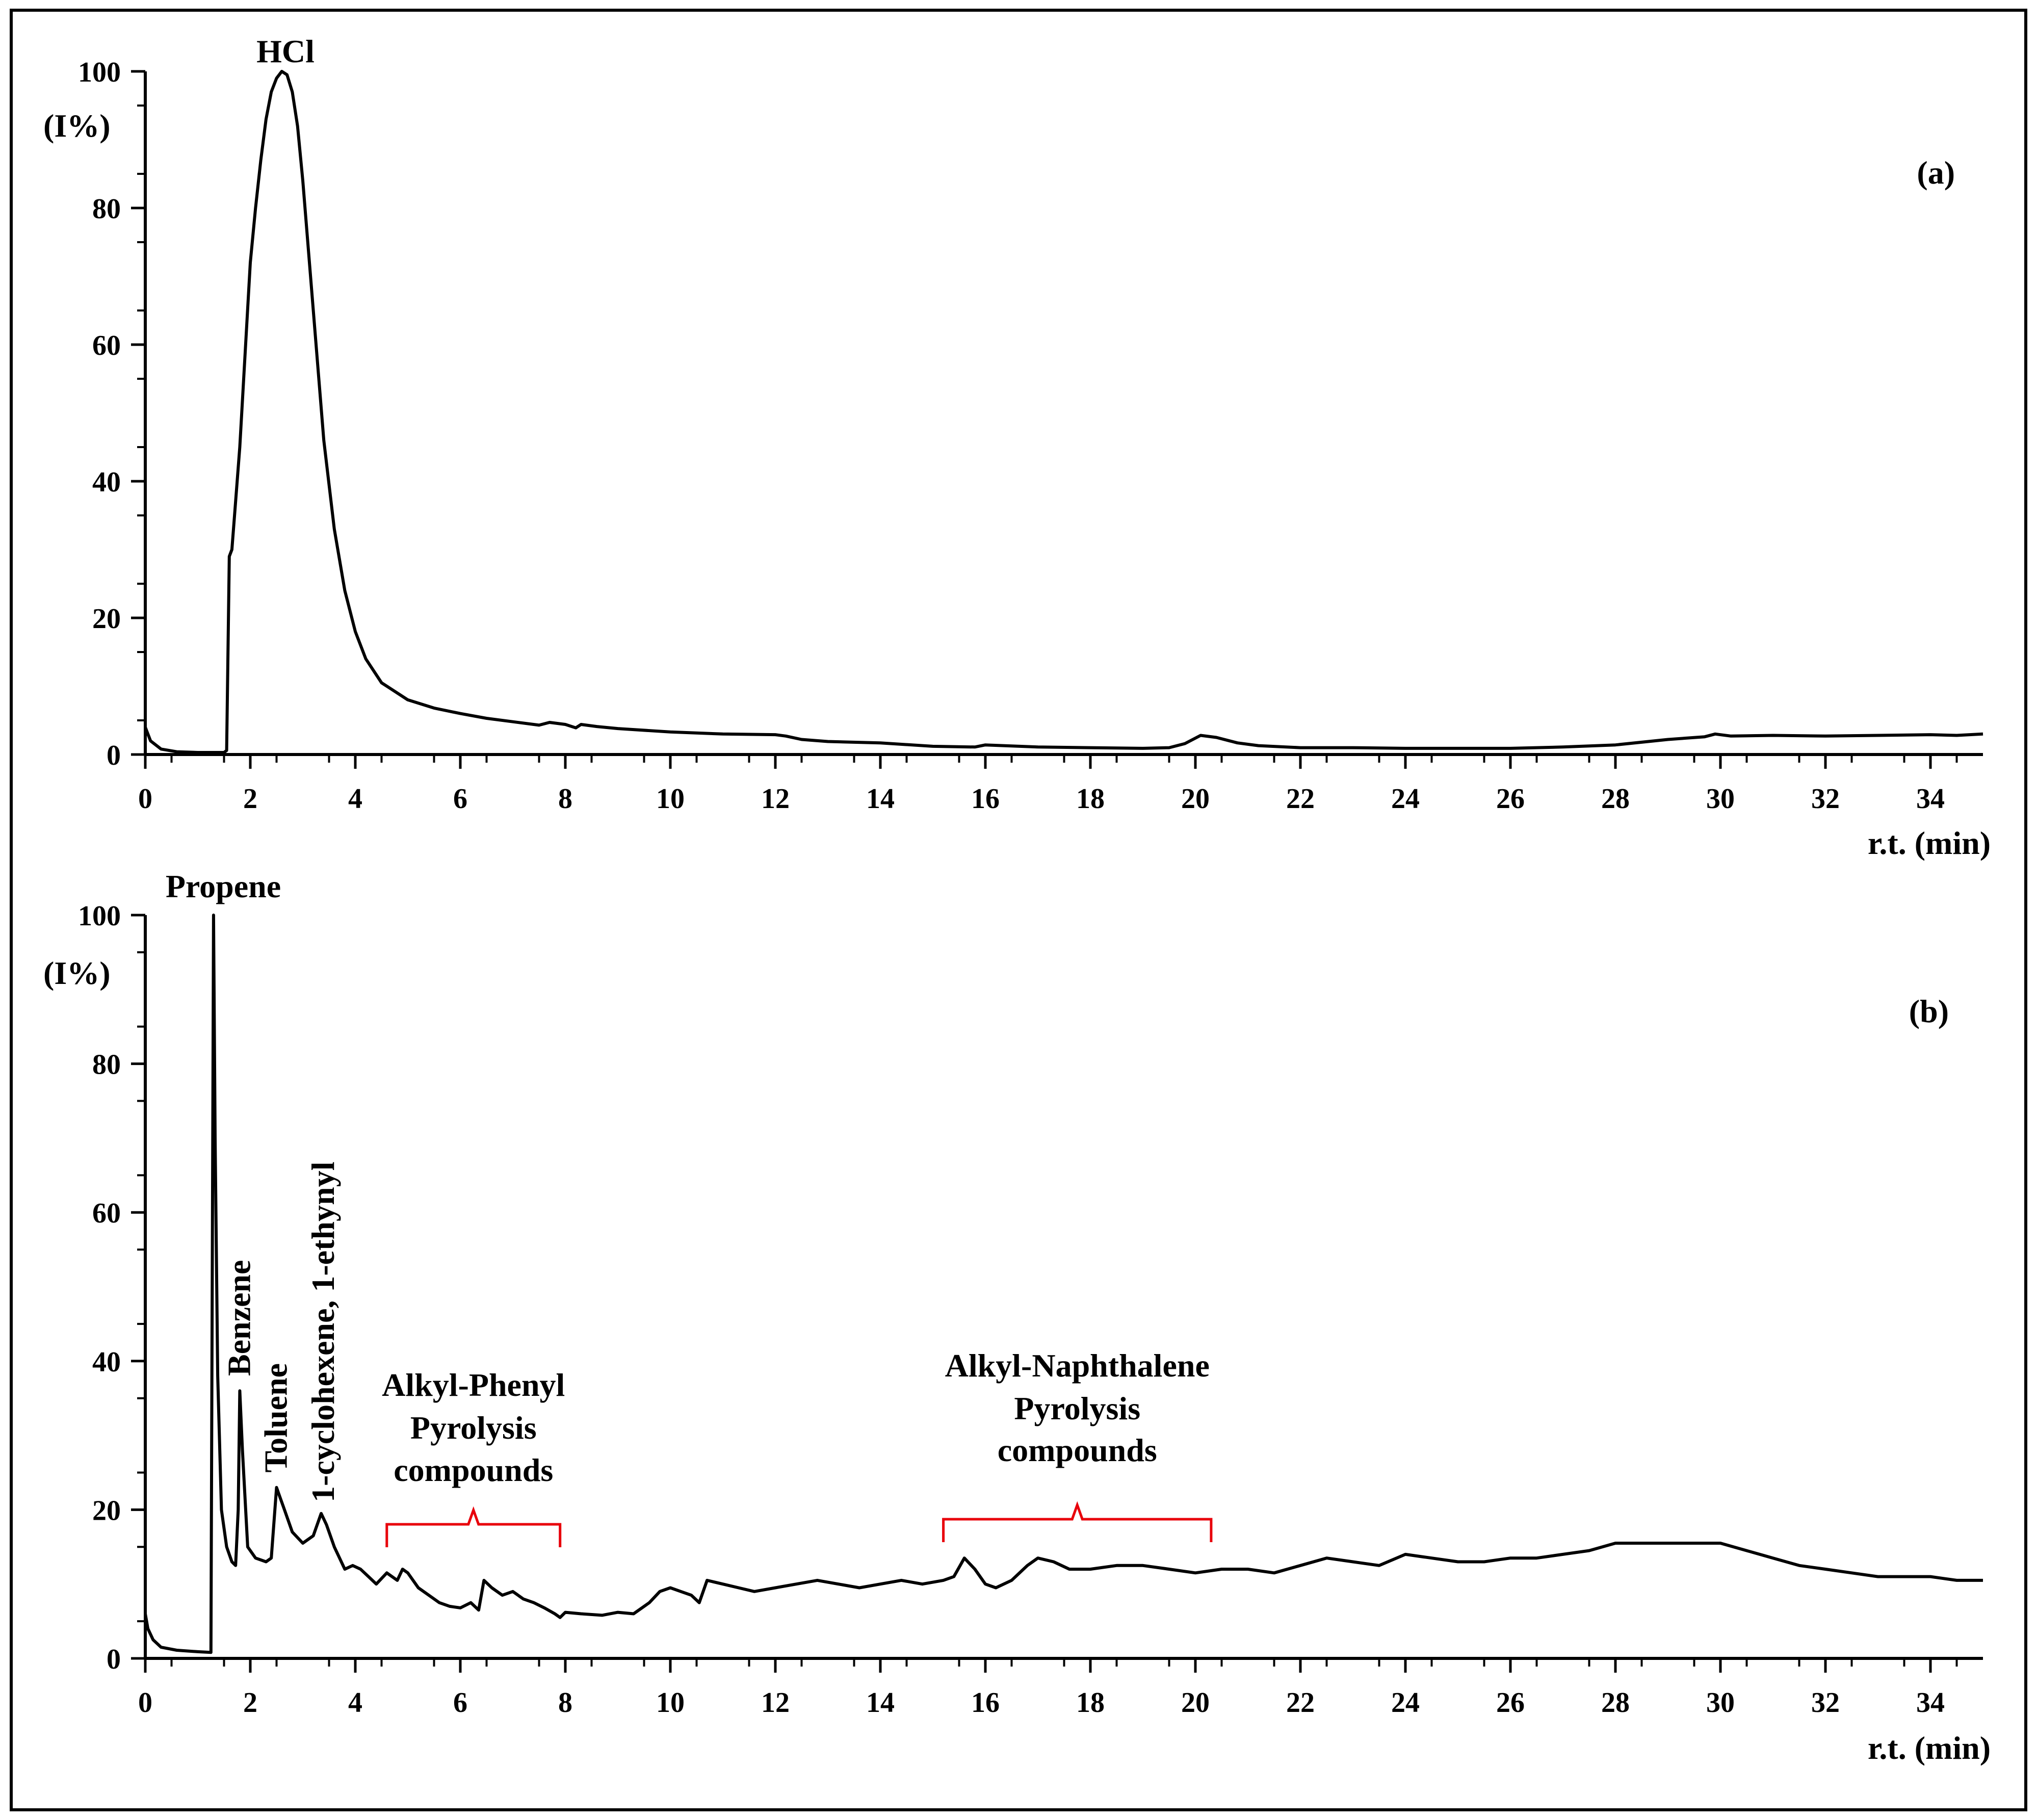  Describe the element at coordinates (1077, 1365) in the screenshot. I see `annotation-group-line: Alkyl-Naphthalene` at that location.